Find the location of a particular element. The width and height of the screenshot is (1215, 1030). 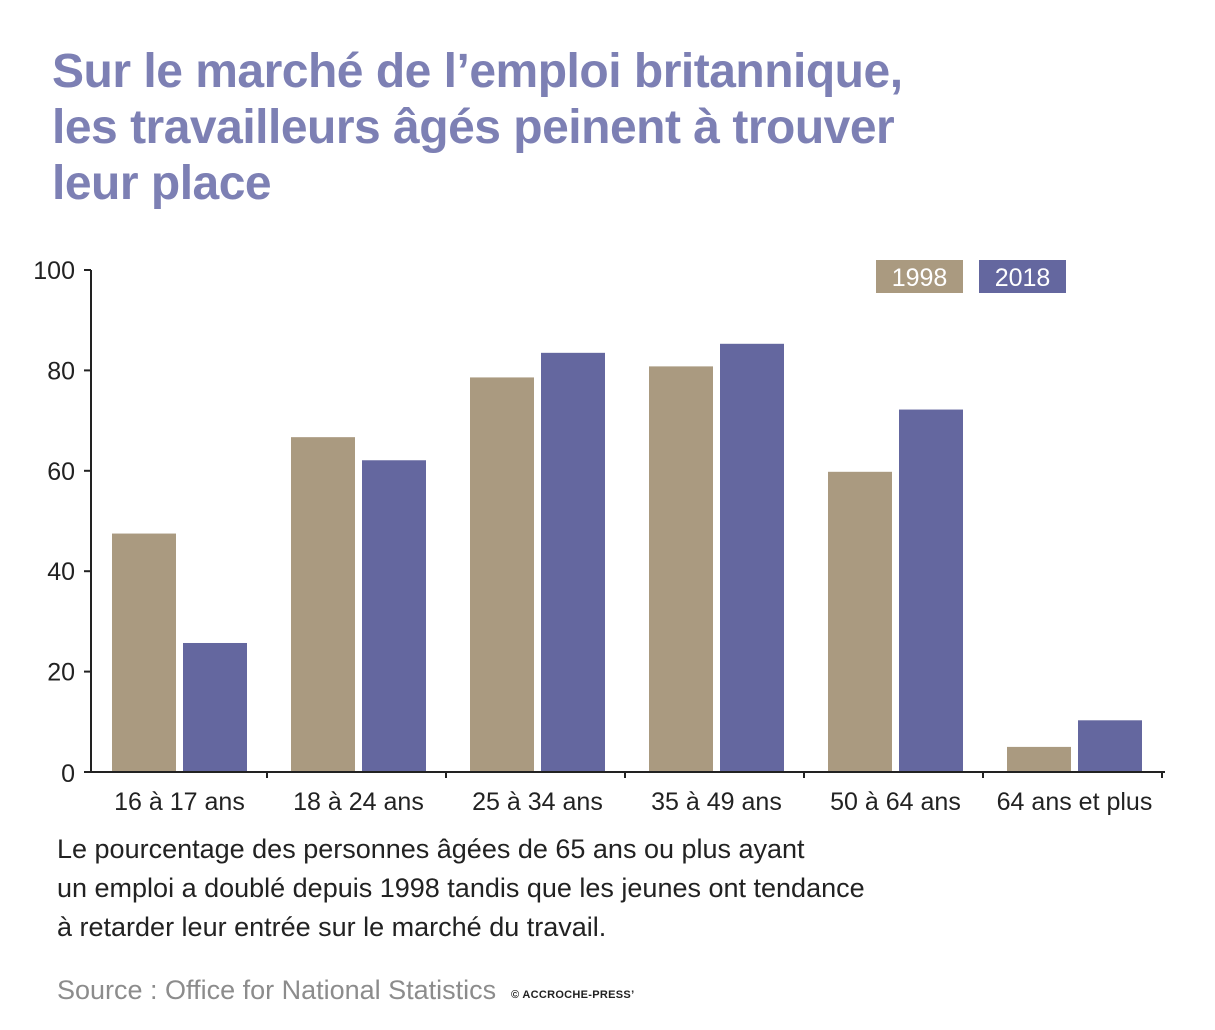

legend-swatch-2018 is located at coordinates (1022, 276).